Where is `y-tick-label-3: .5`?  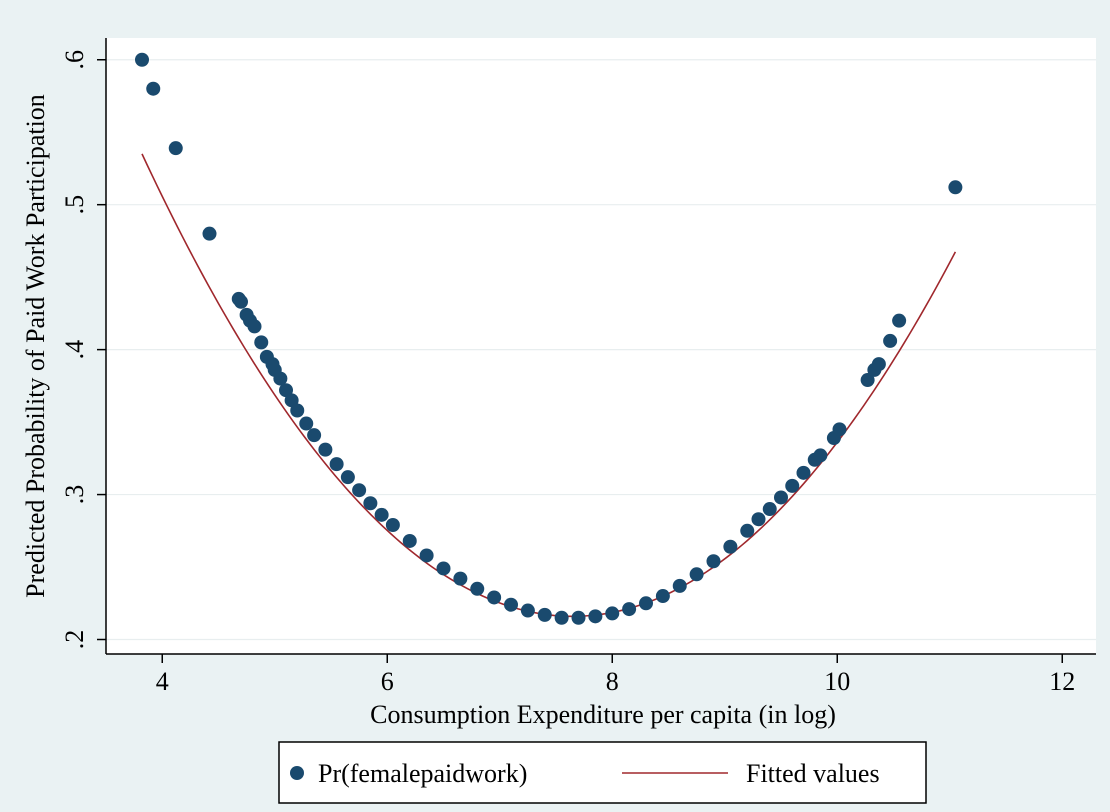
y-tick-label-3: .5 is located at coordinates (74, 205).